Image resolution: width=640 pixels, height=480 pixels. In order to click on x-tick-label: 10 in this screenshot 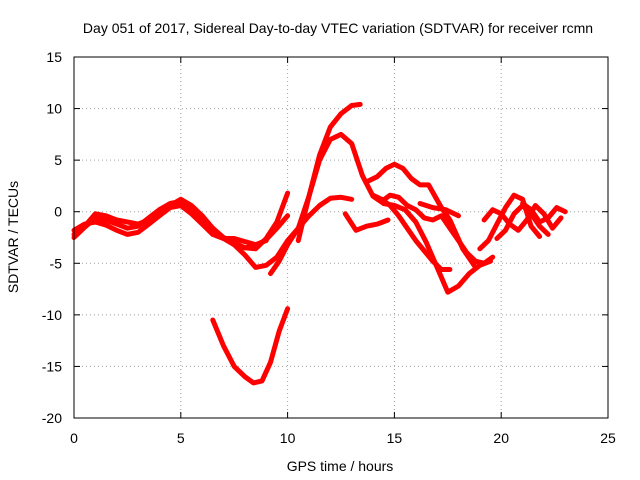, I will do `click(288, 438)`.